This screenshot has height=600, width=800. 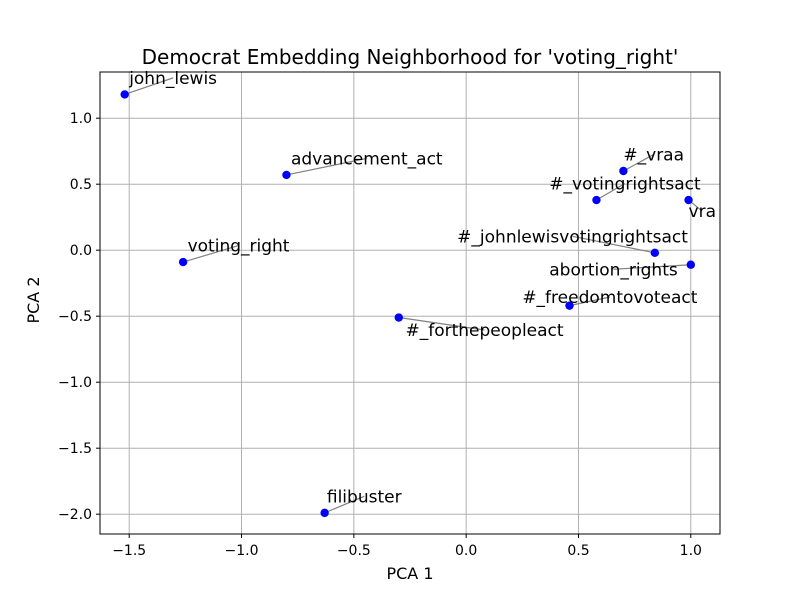 I want to click on x-tick-label: −0.5, so click(x=354, y=551).